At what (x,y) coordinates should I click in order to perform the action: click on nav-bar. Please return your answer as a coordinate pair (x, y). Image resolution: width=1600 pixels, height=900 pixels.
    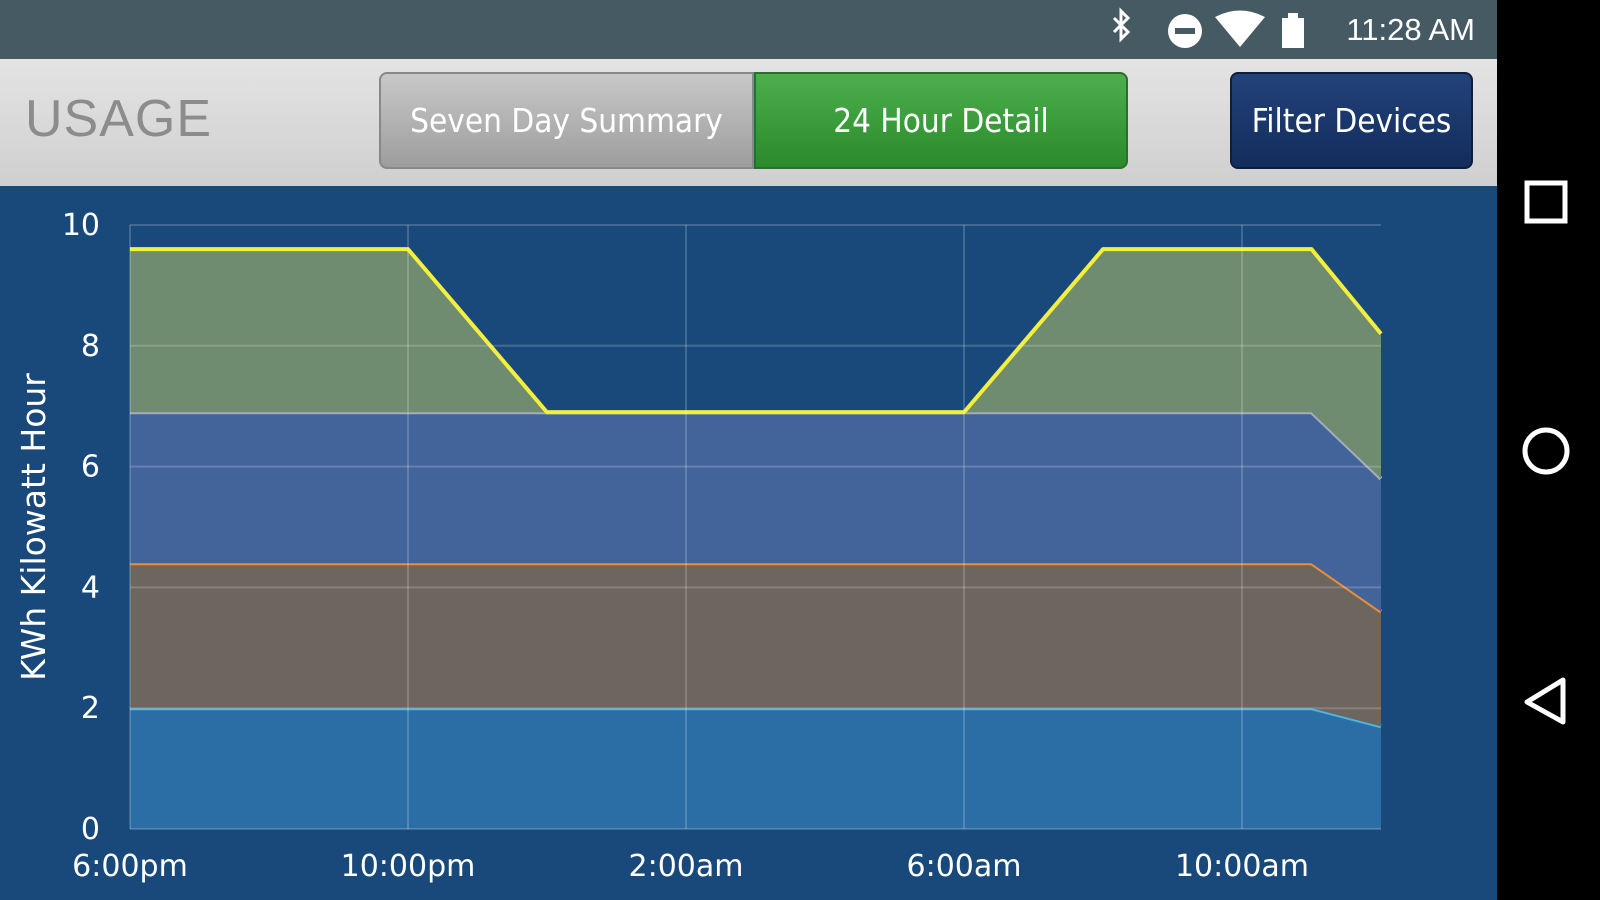
    Looking at the image, I should click on (1548, 450).